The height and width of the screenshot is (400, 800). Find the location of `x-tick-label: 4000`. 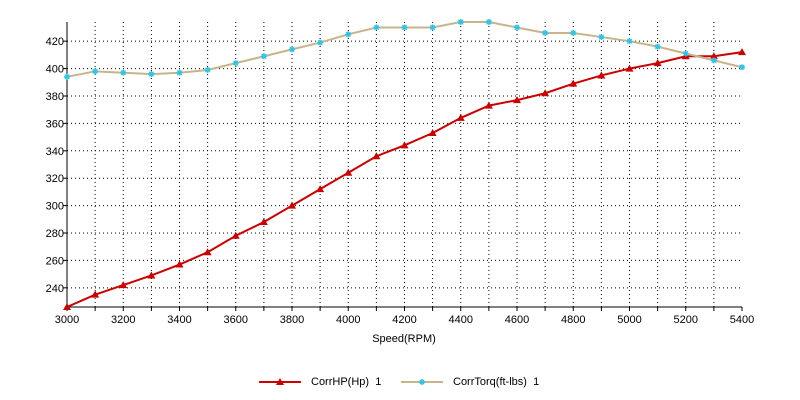

x-tick-label: 4000 is located at coordinates (348, 320).